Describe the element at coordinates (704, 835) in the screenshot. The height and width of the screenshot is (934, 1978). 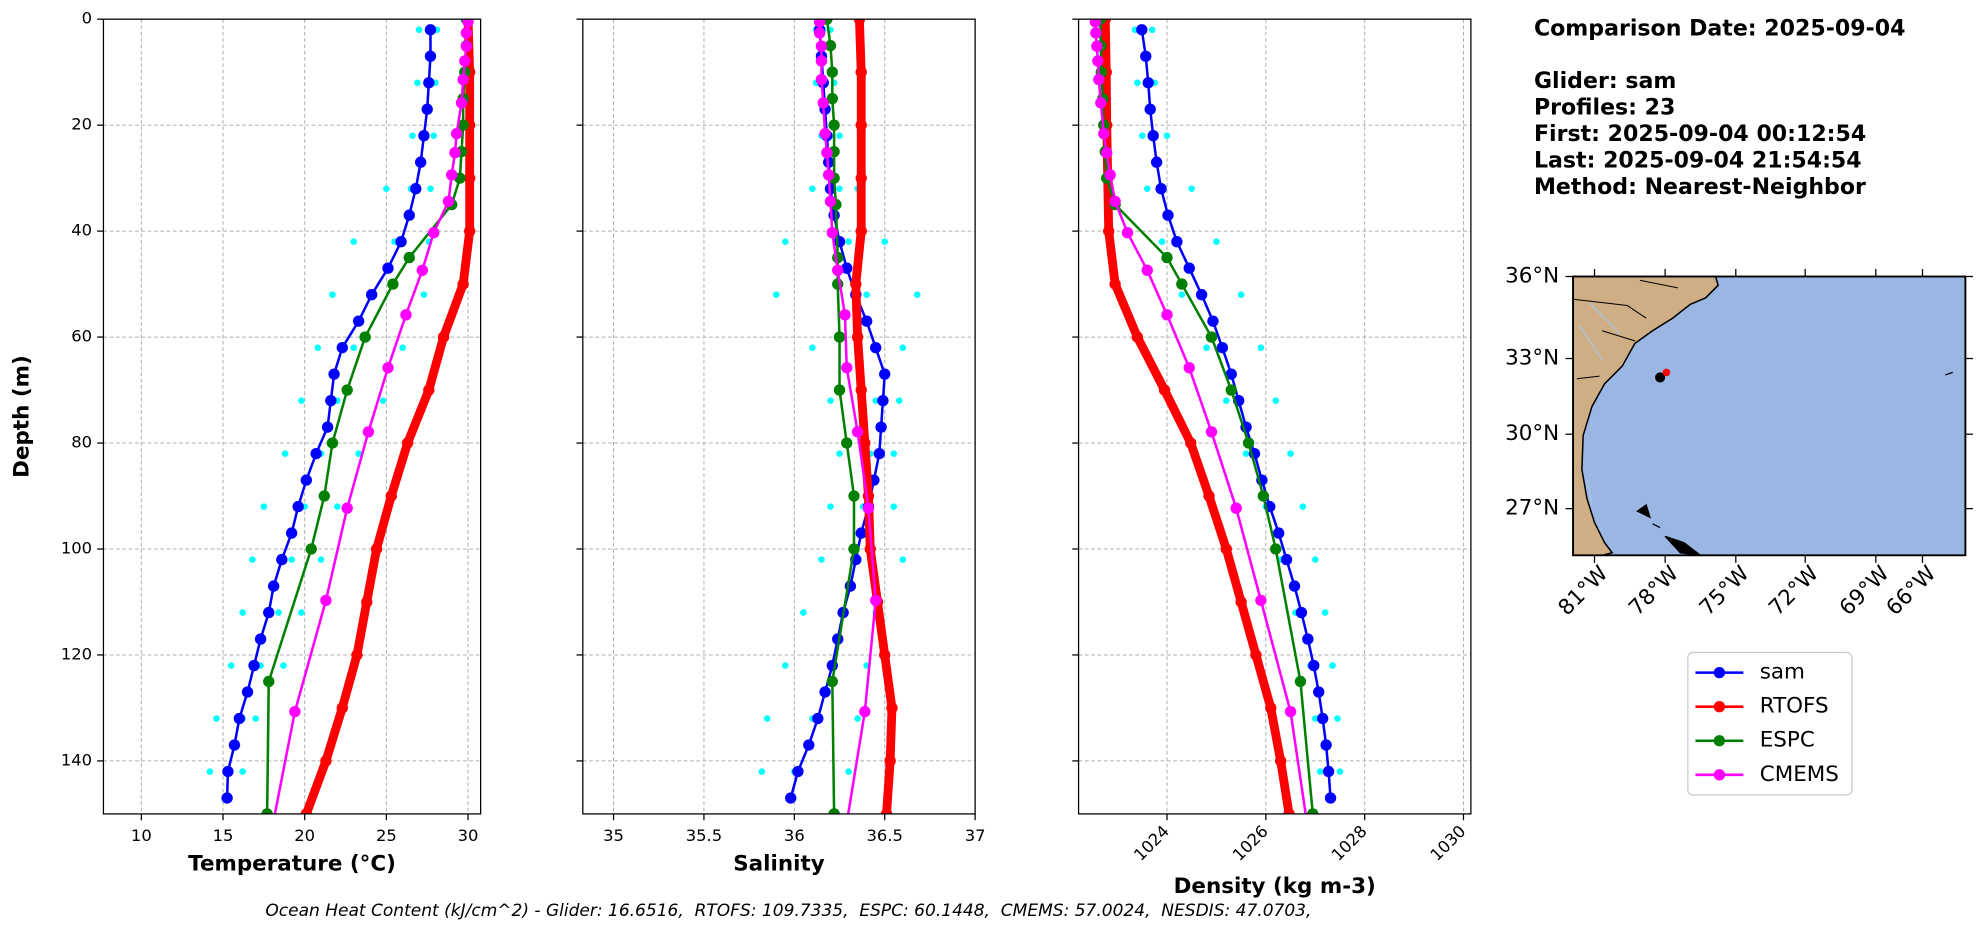
I see `x-tick-label: 35.5` at that location.